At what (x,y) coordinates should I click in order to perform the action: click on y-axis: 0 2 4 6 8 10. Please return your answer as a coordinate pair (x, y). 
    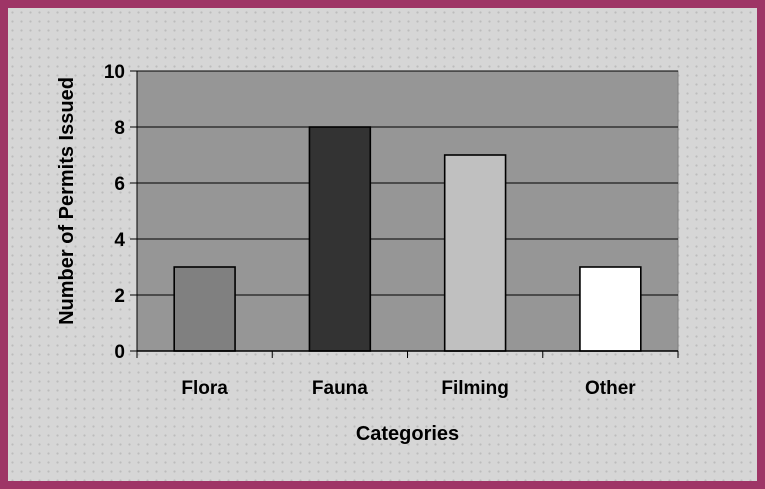
    Looking at the image, I should click on (121, 212).